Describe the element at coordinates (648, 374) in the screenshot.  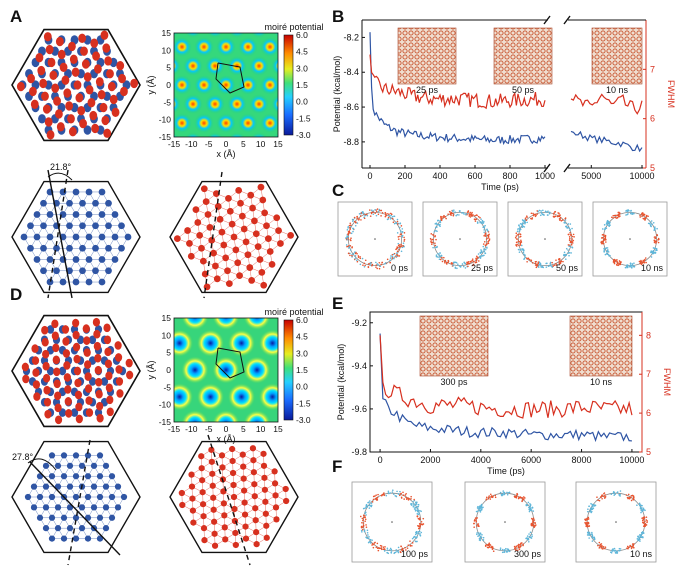
I see `y2-tick-label: 7` at that location.